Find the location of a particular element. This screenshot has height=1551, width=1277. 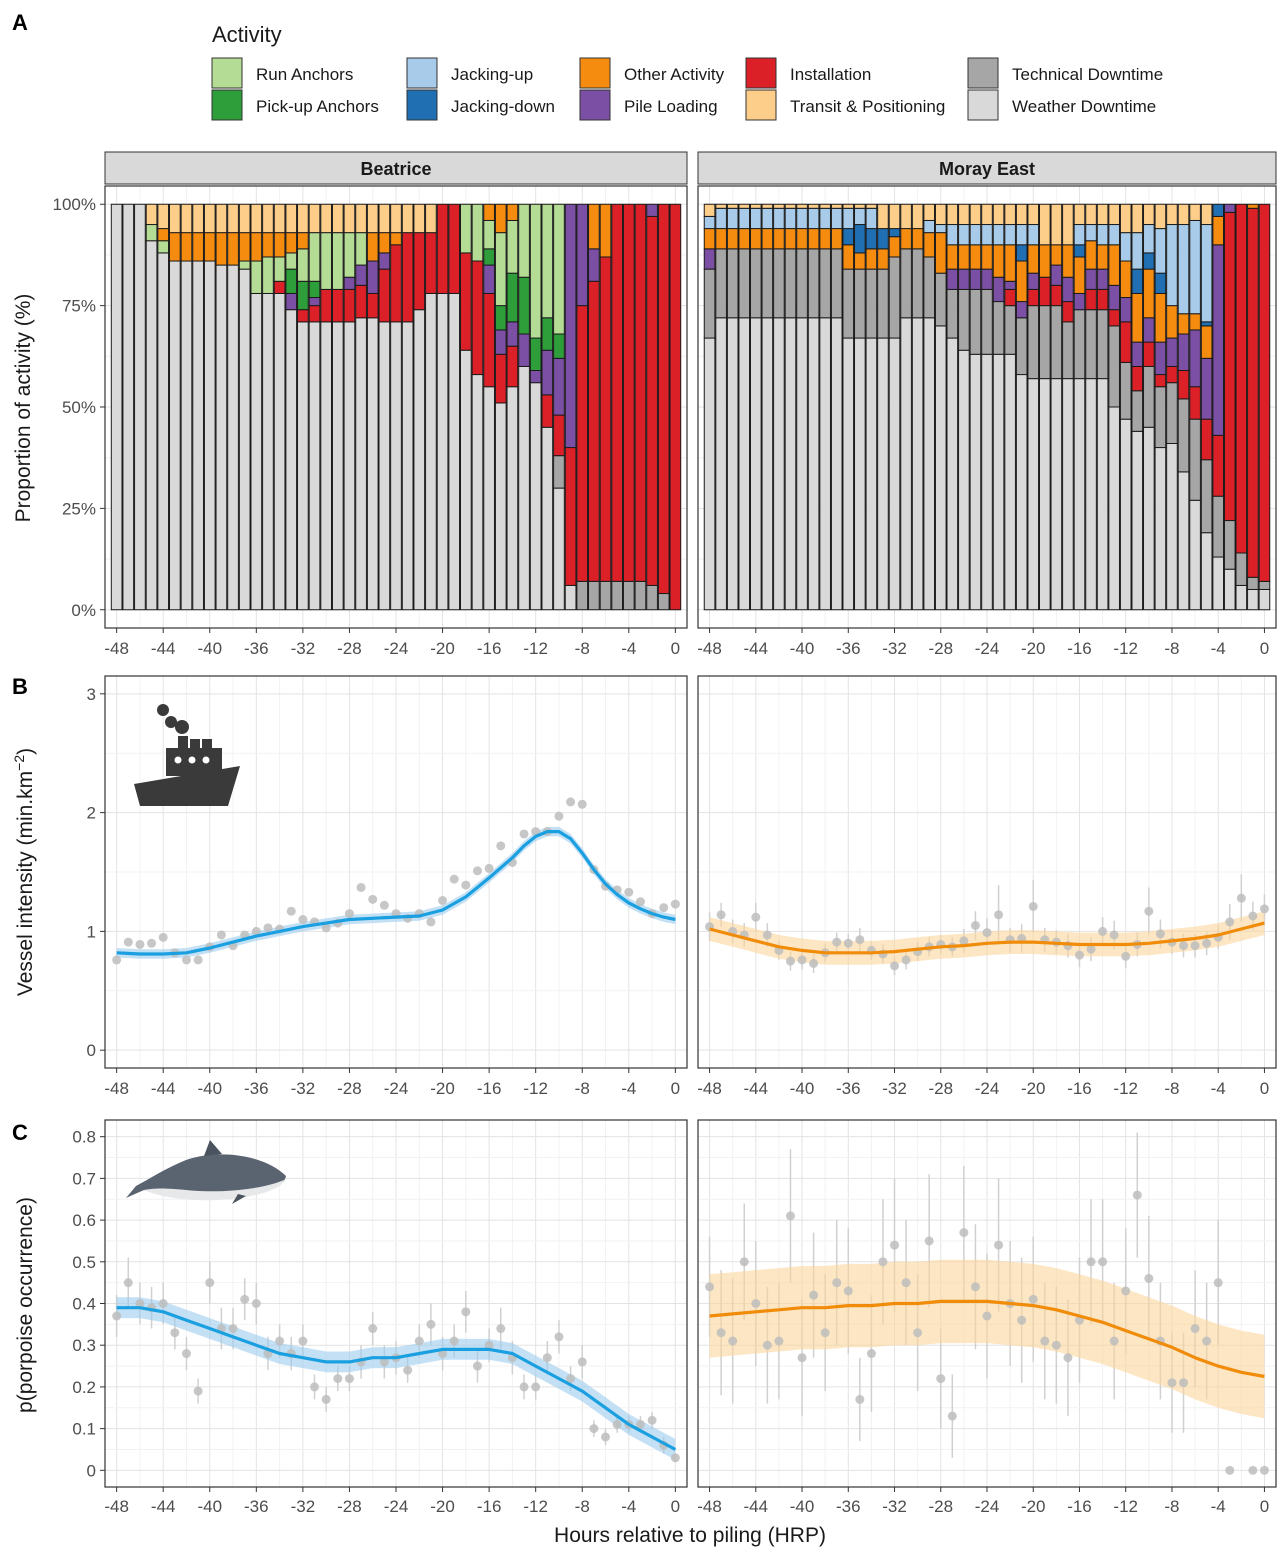

x-tick-label: -28 is located at coordinates (940, 648).